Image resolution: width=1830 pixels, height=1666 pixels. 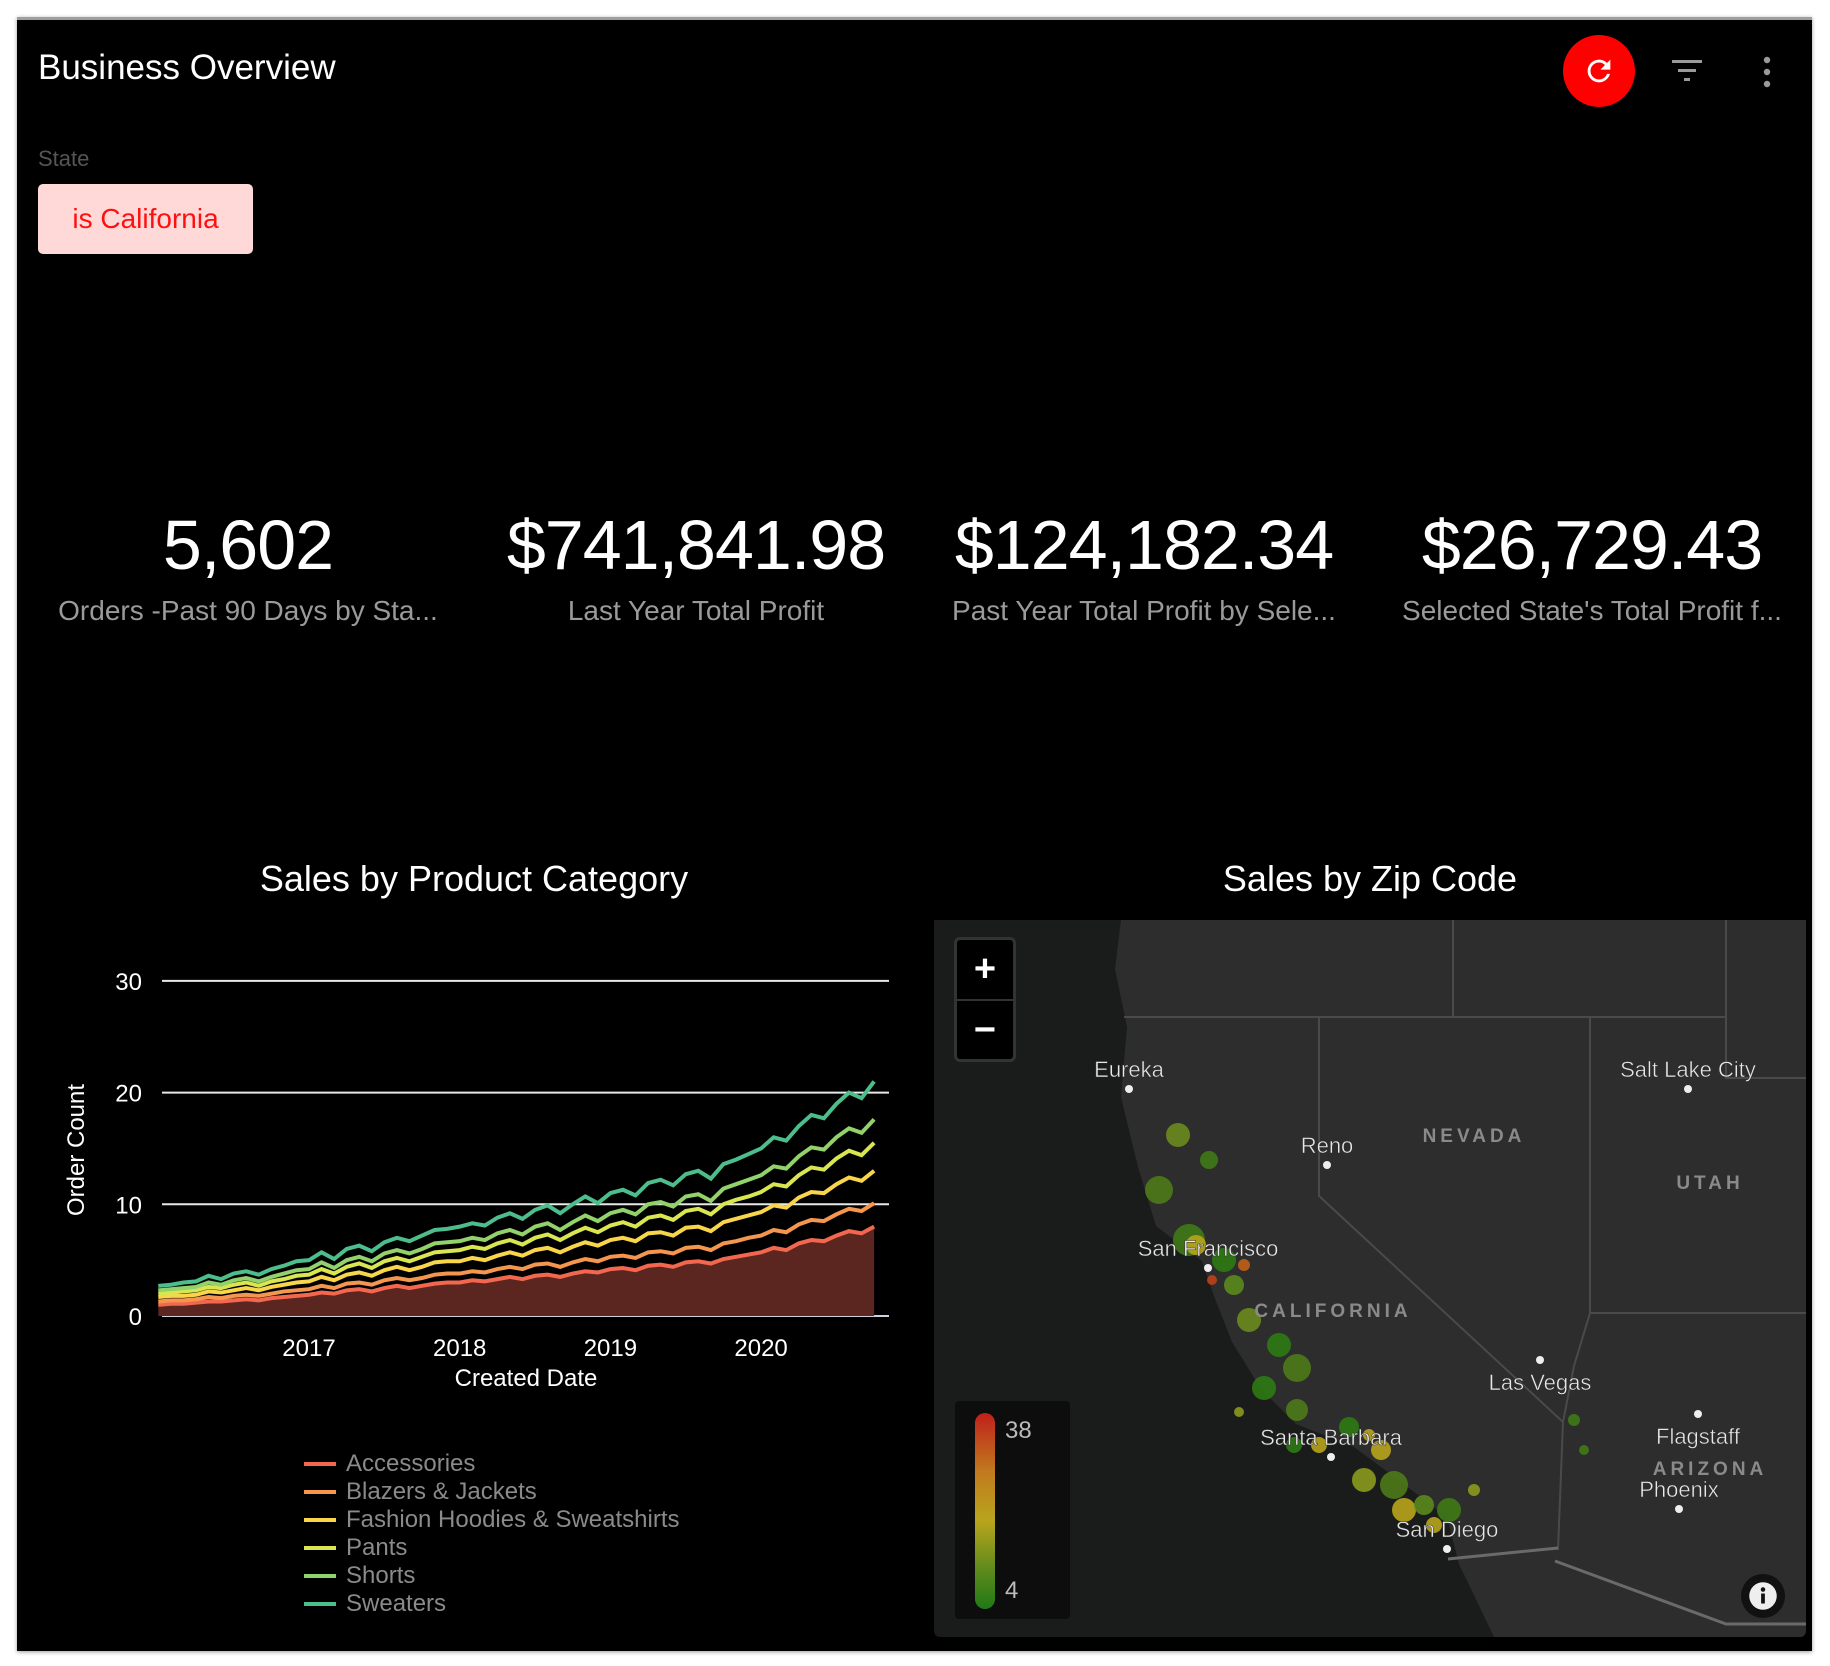 I want to click on city-label: Santa Barbara, so click(x=1331, y=1437).